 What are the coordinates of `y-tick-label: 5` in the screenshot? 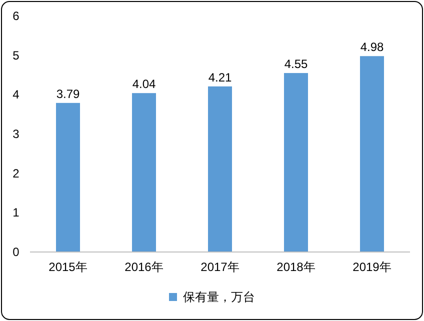 It's located at (16, 55).